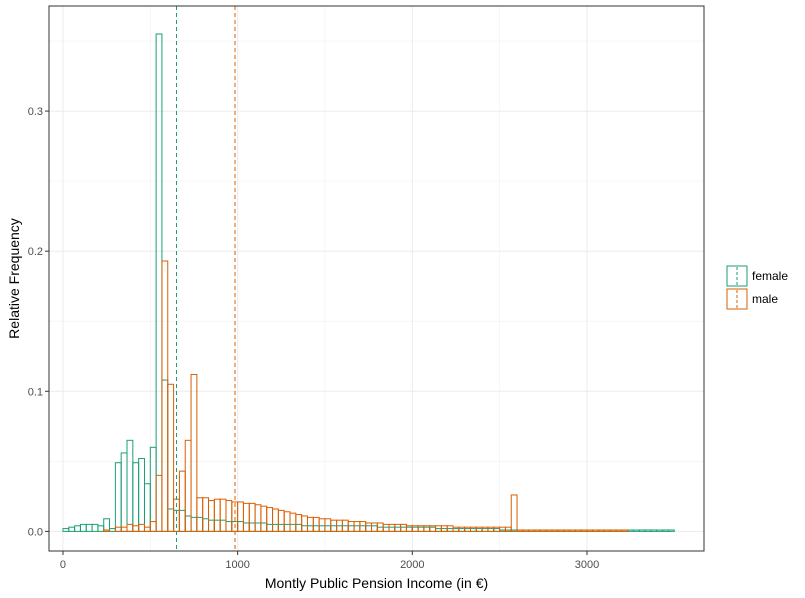 The height and width of the screenshot is (598, 805). Describe the element at coordinates (329, 561) in the screenshot. I see `x-axis-ticks: 0 1000 2000 3000` at that location.